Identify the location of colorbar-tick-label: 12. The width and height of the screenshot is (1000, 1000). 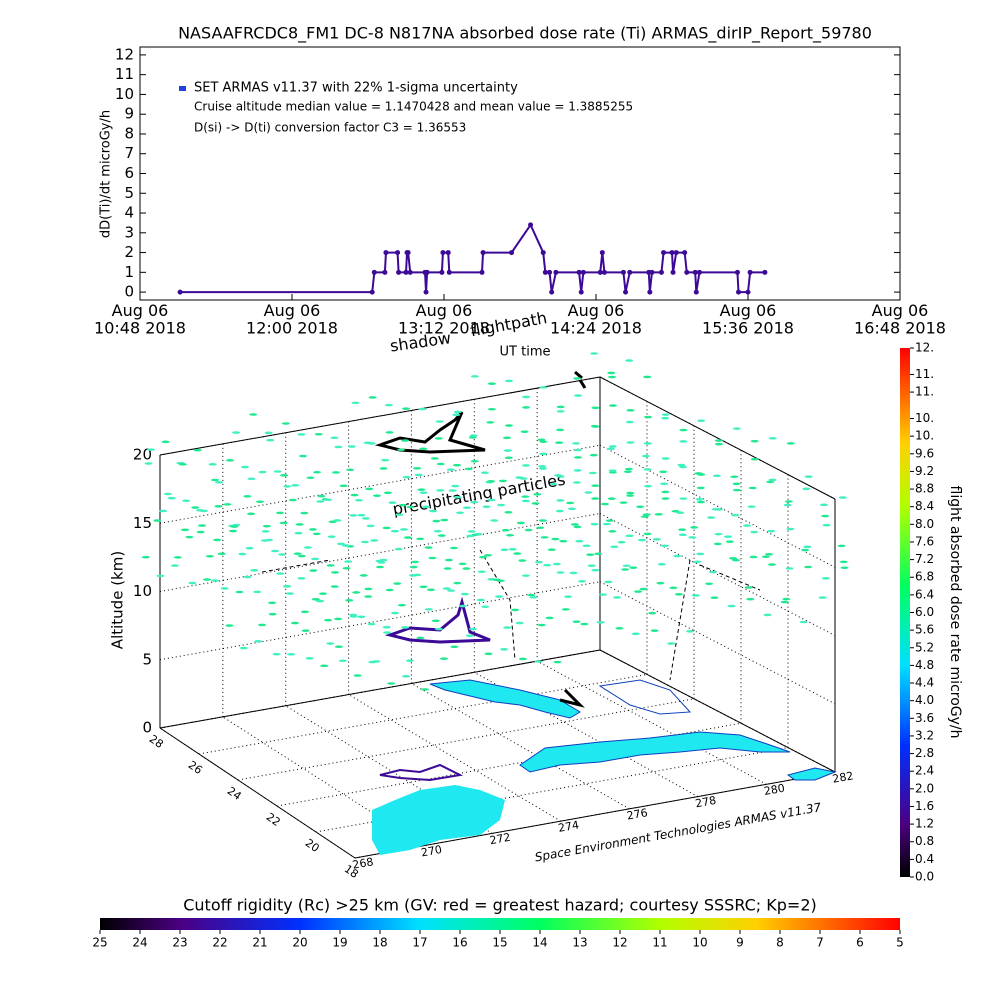
(619, 943).